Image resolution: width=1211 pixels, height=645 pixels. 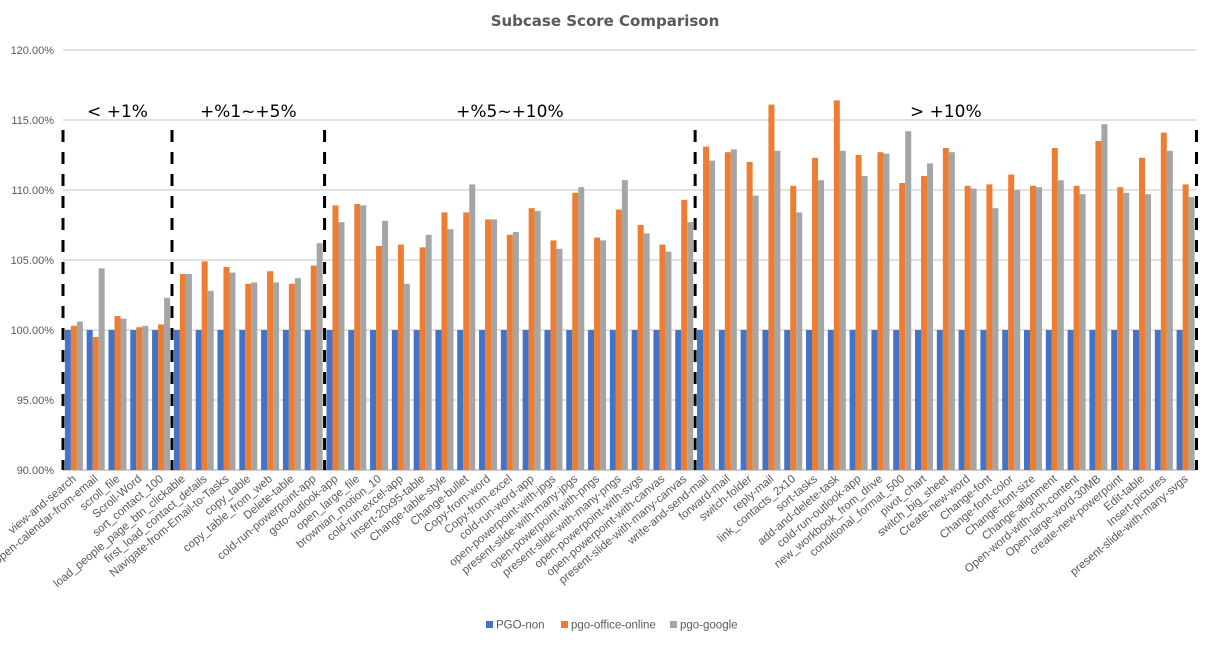 I want to click on legend-item: pgo-google, so click(x=704, y=626).